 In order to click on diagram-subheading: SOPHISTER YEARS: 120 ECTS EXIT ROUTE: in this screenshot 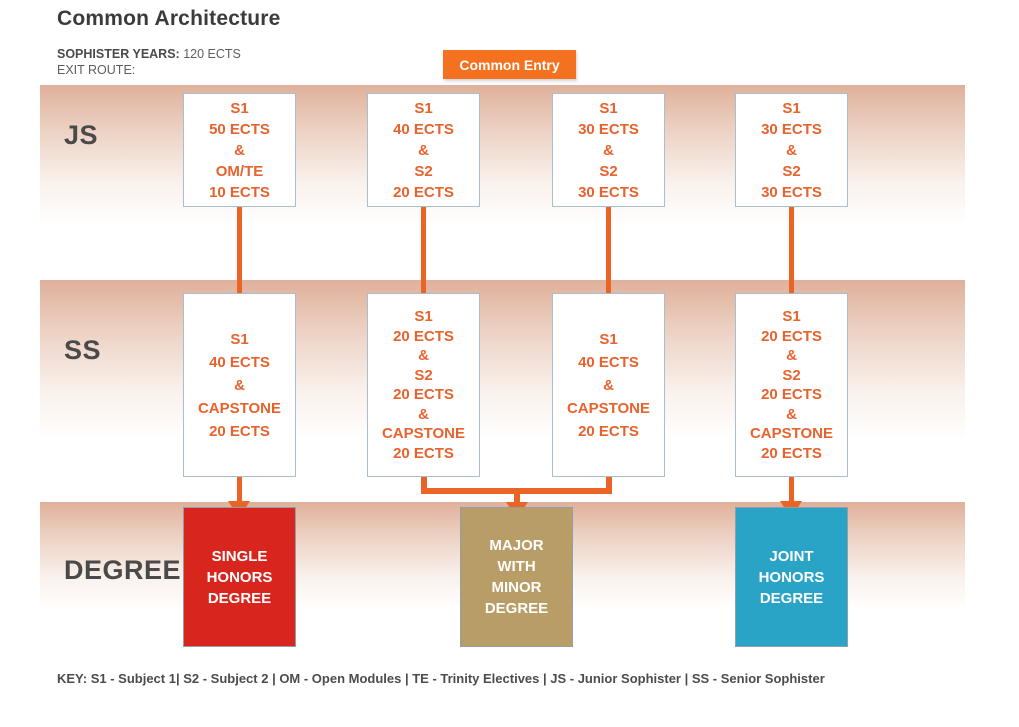, I will do `click(149, 62)`.